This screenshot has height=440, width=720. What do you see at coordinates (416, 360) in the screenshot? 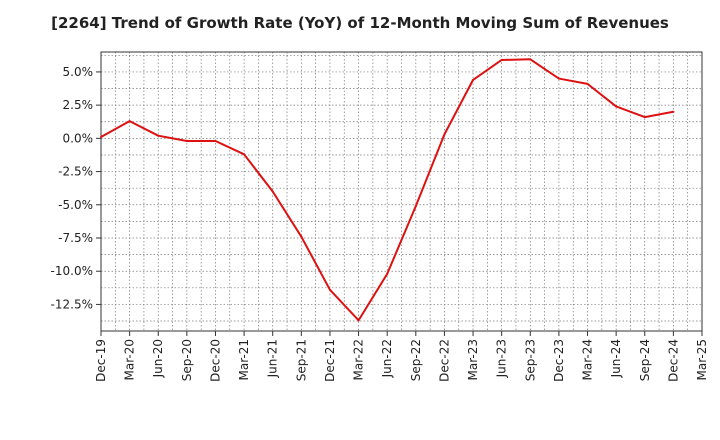
I see `x-tick-label: Sep-22` at bounding box center [416, 360].